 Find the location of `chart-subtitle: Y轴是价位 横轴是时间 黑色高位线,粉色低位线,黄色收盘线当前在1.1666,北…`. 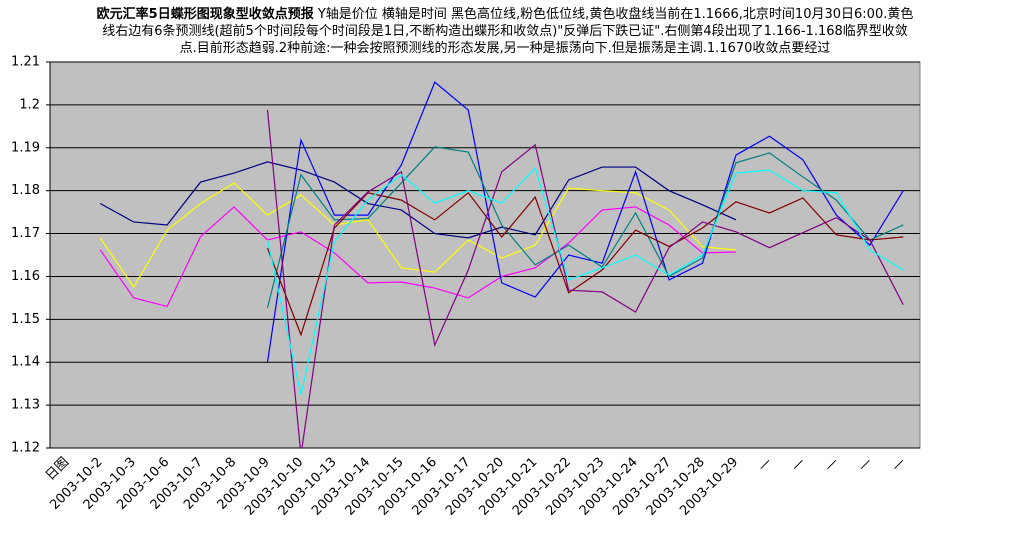

chart-subtitle: Y轴是价位 横轴是时间 黑色高位线,粉色低位线,黄色收盘线当前在1.1666,北… is located at coordinates (508, 31).